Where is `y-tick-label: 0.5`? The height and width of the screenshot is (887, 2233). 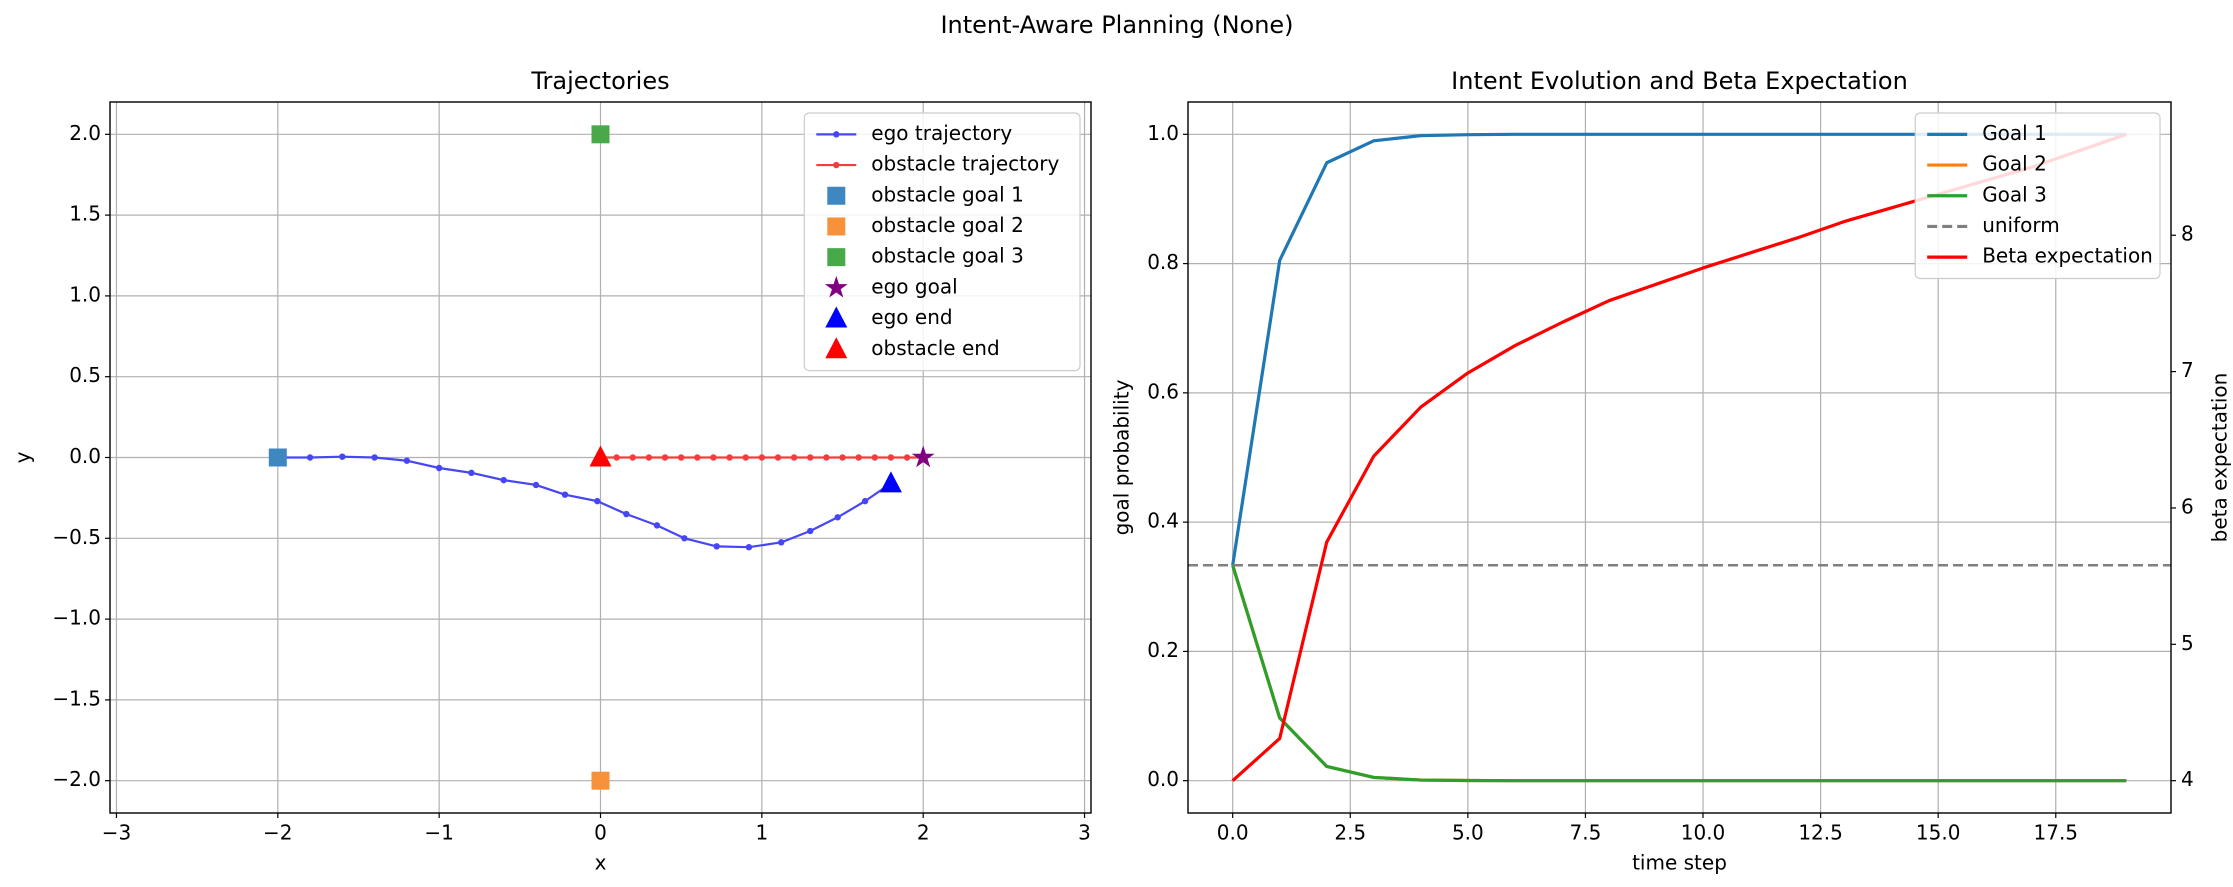 y-tick-label: 0.5 is located at coordinates (85, 375).